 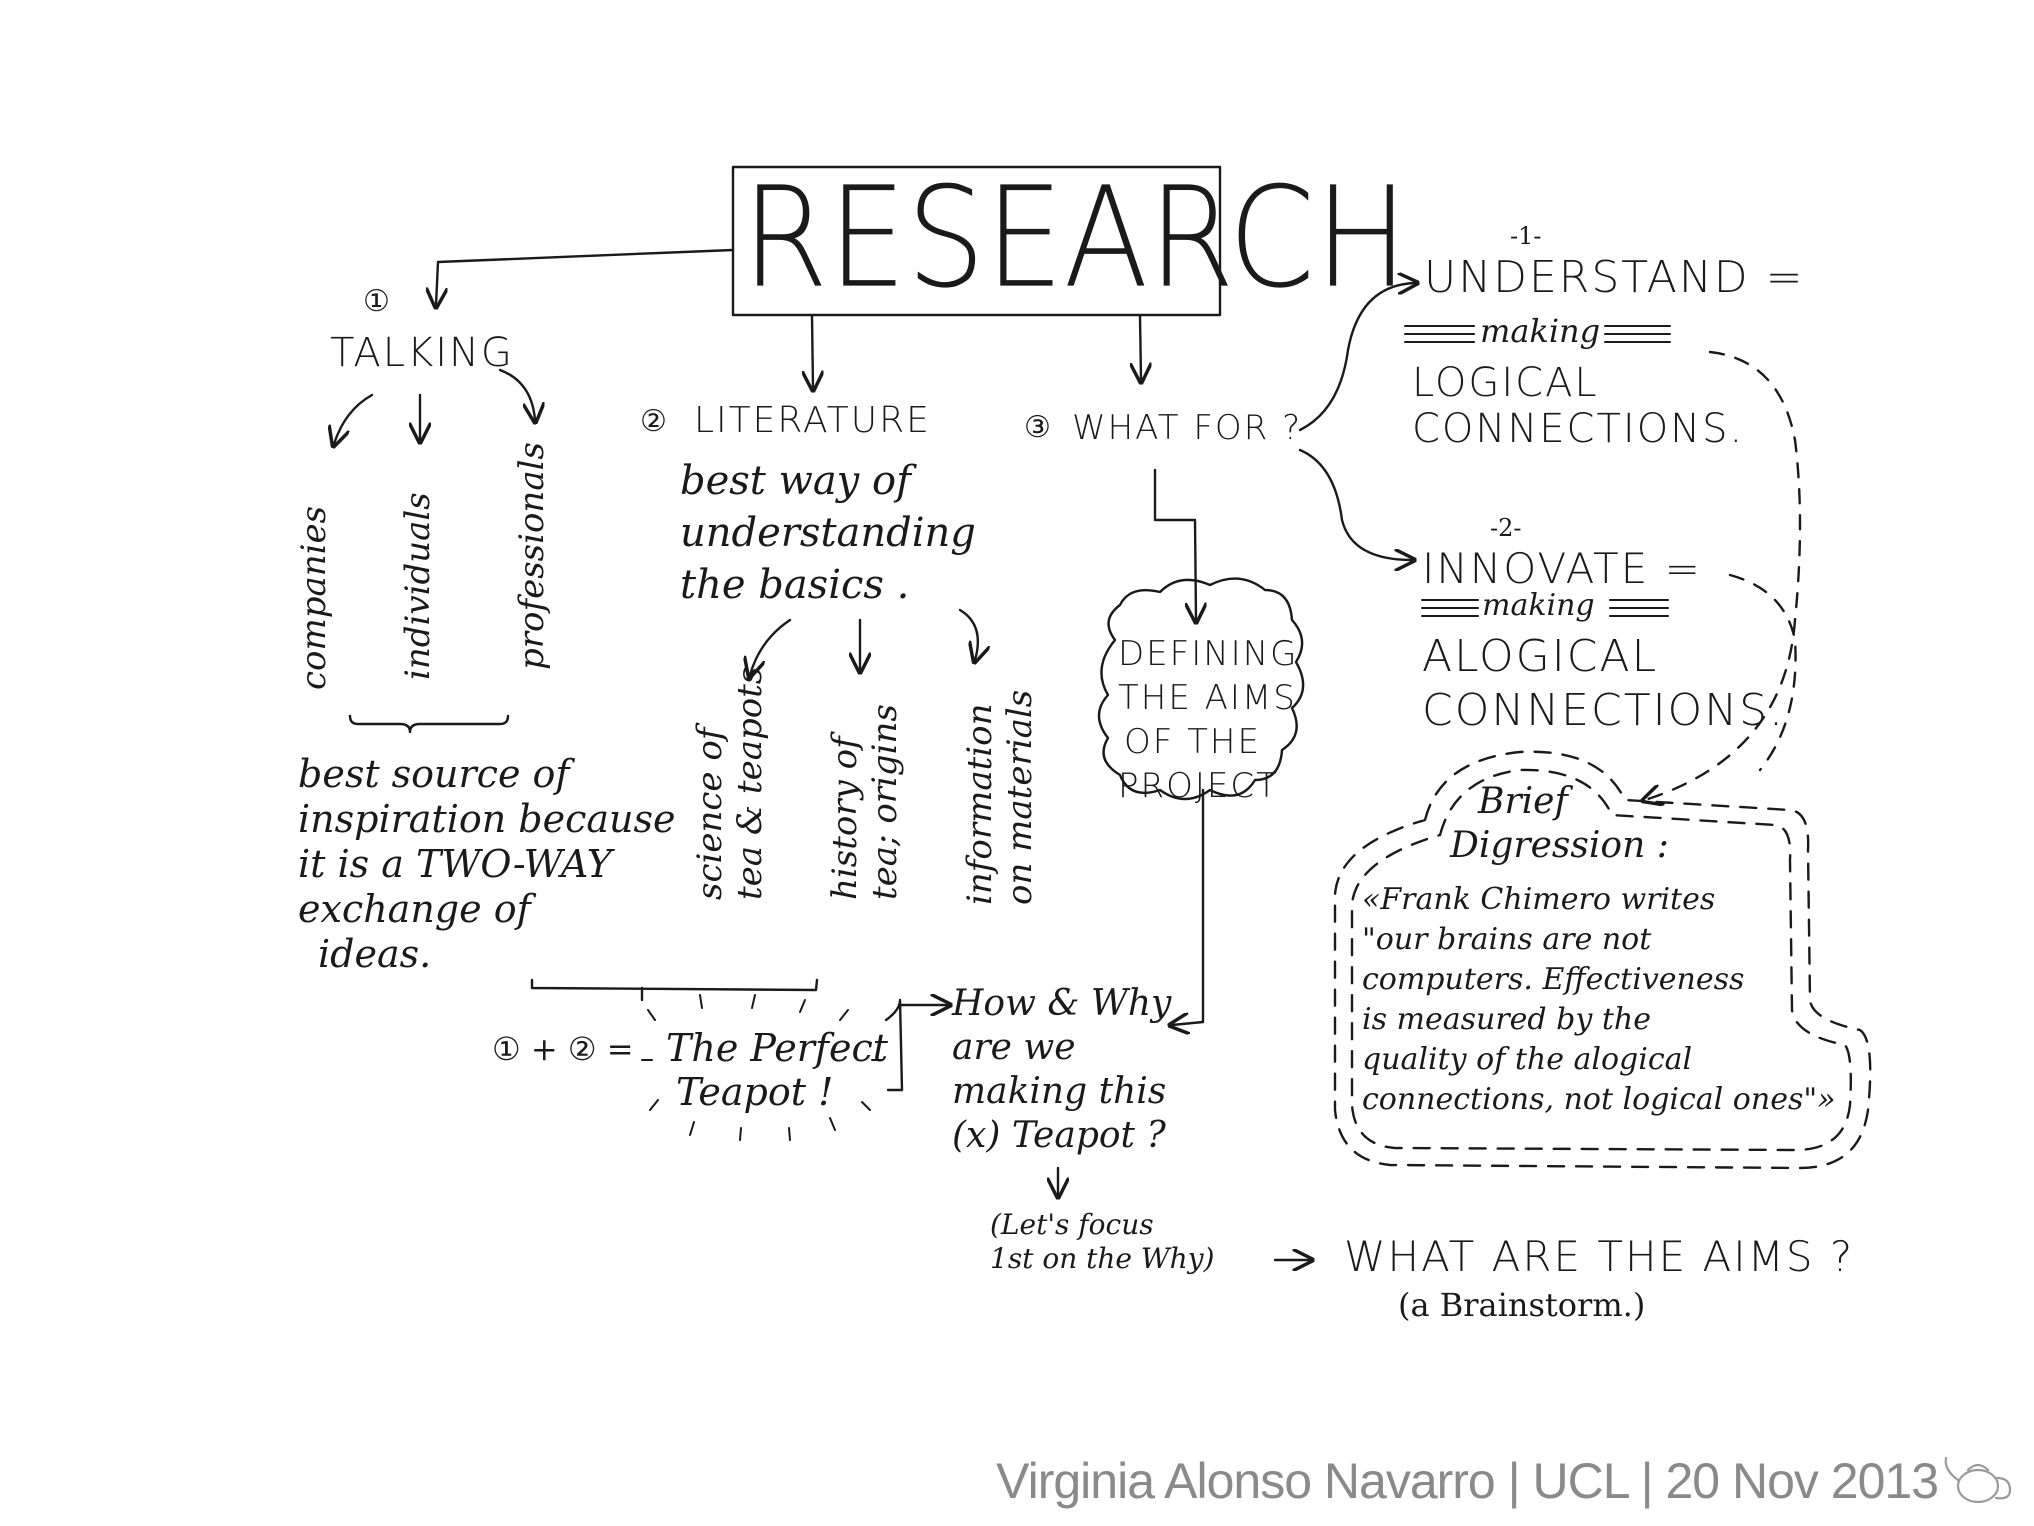 What do you see at coordinates (1562, 568) in the screenshot?
I see `innovate-label: INNOVATE =` at bounding box center [1562, 568].